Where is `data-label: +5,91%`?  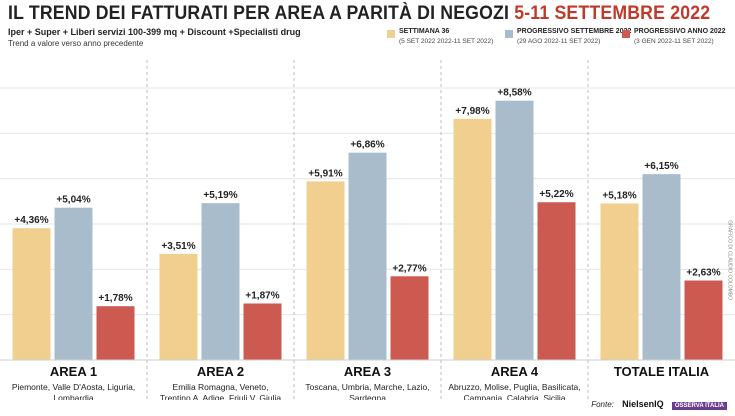 data-label: +5,91% is located at coordinates (325, 173).